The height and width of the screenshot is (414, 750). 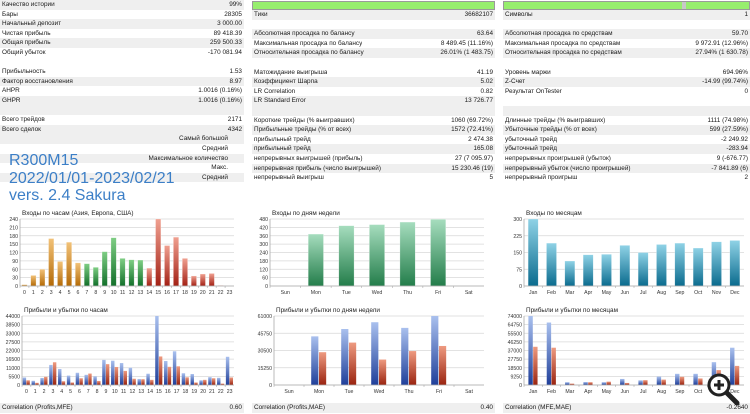 I want to click on x-tick-label: 8, so click(x=95, y=293).